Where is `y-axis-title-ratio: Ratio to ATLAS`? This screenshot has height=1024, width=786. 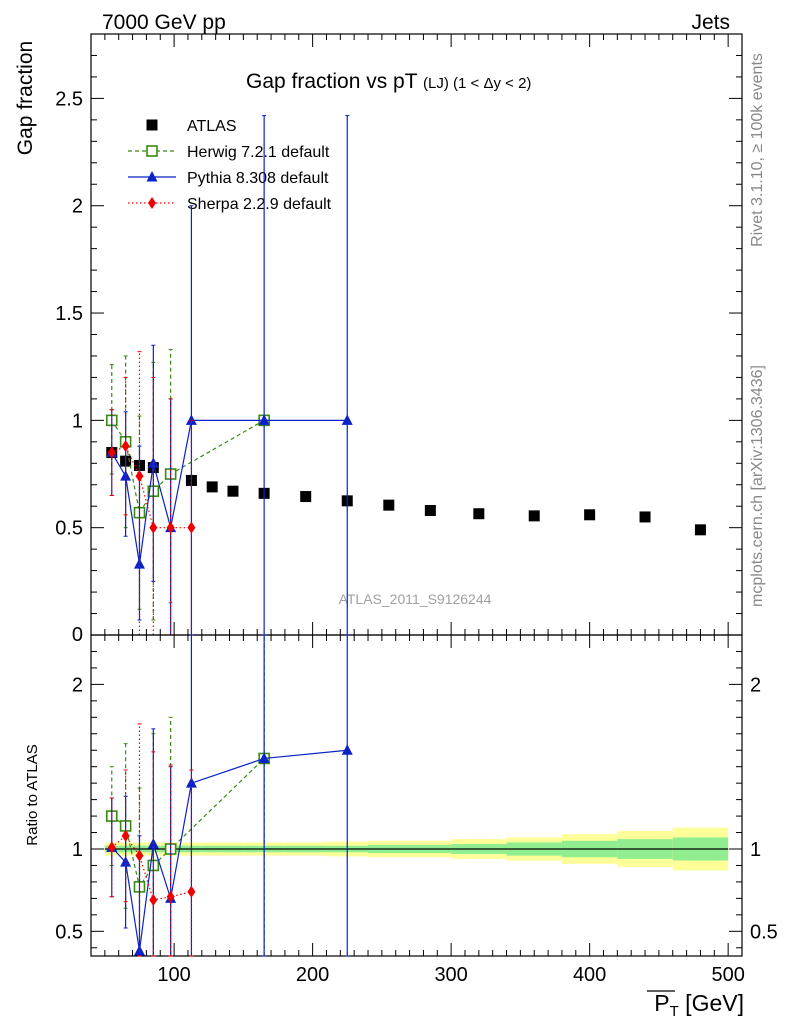 y-axis-title-ratio: Ratio to ATLAS is located at coordinates (32, 794).